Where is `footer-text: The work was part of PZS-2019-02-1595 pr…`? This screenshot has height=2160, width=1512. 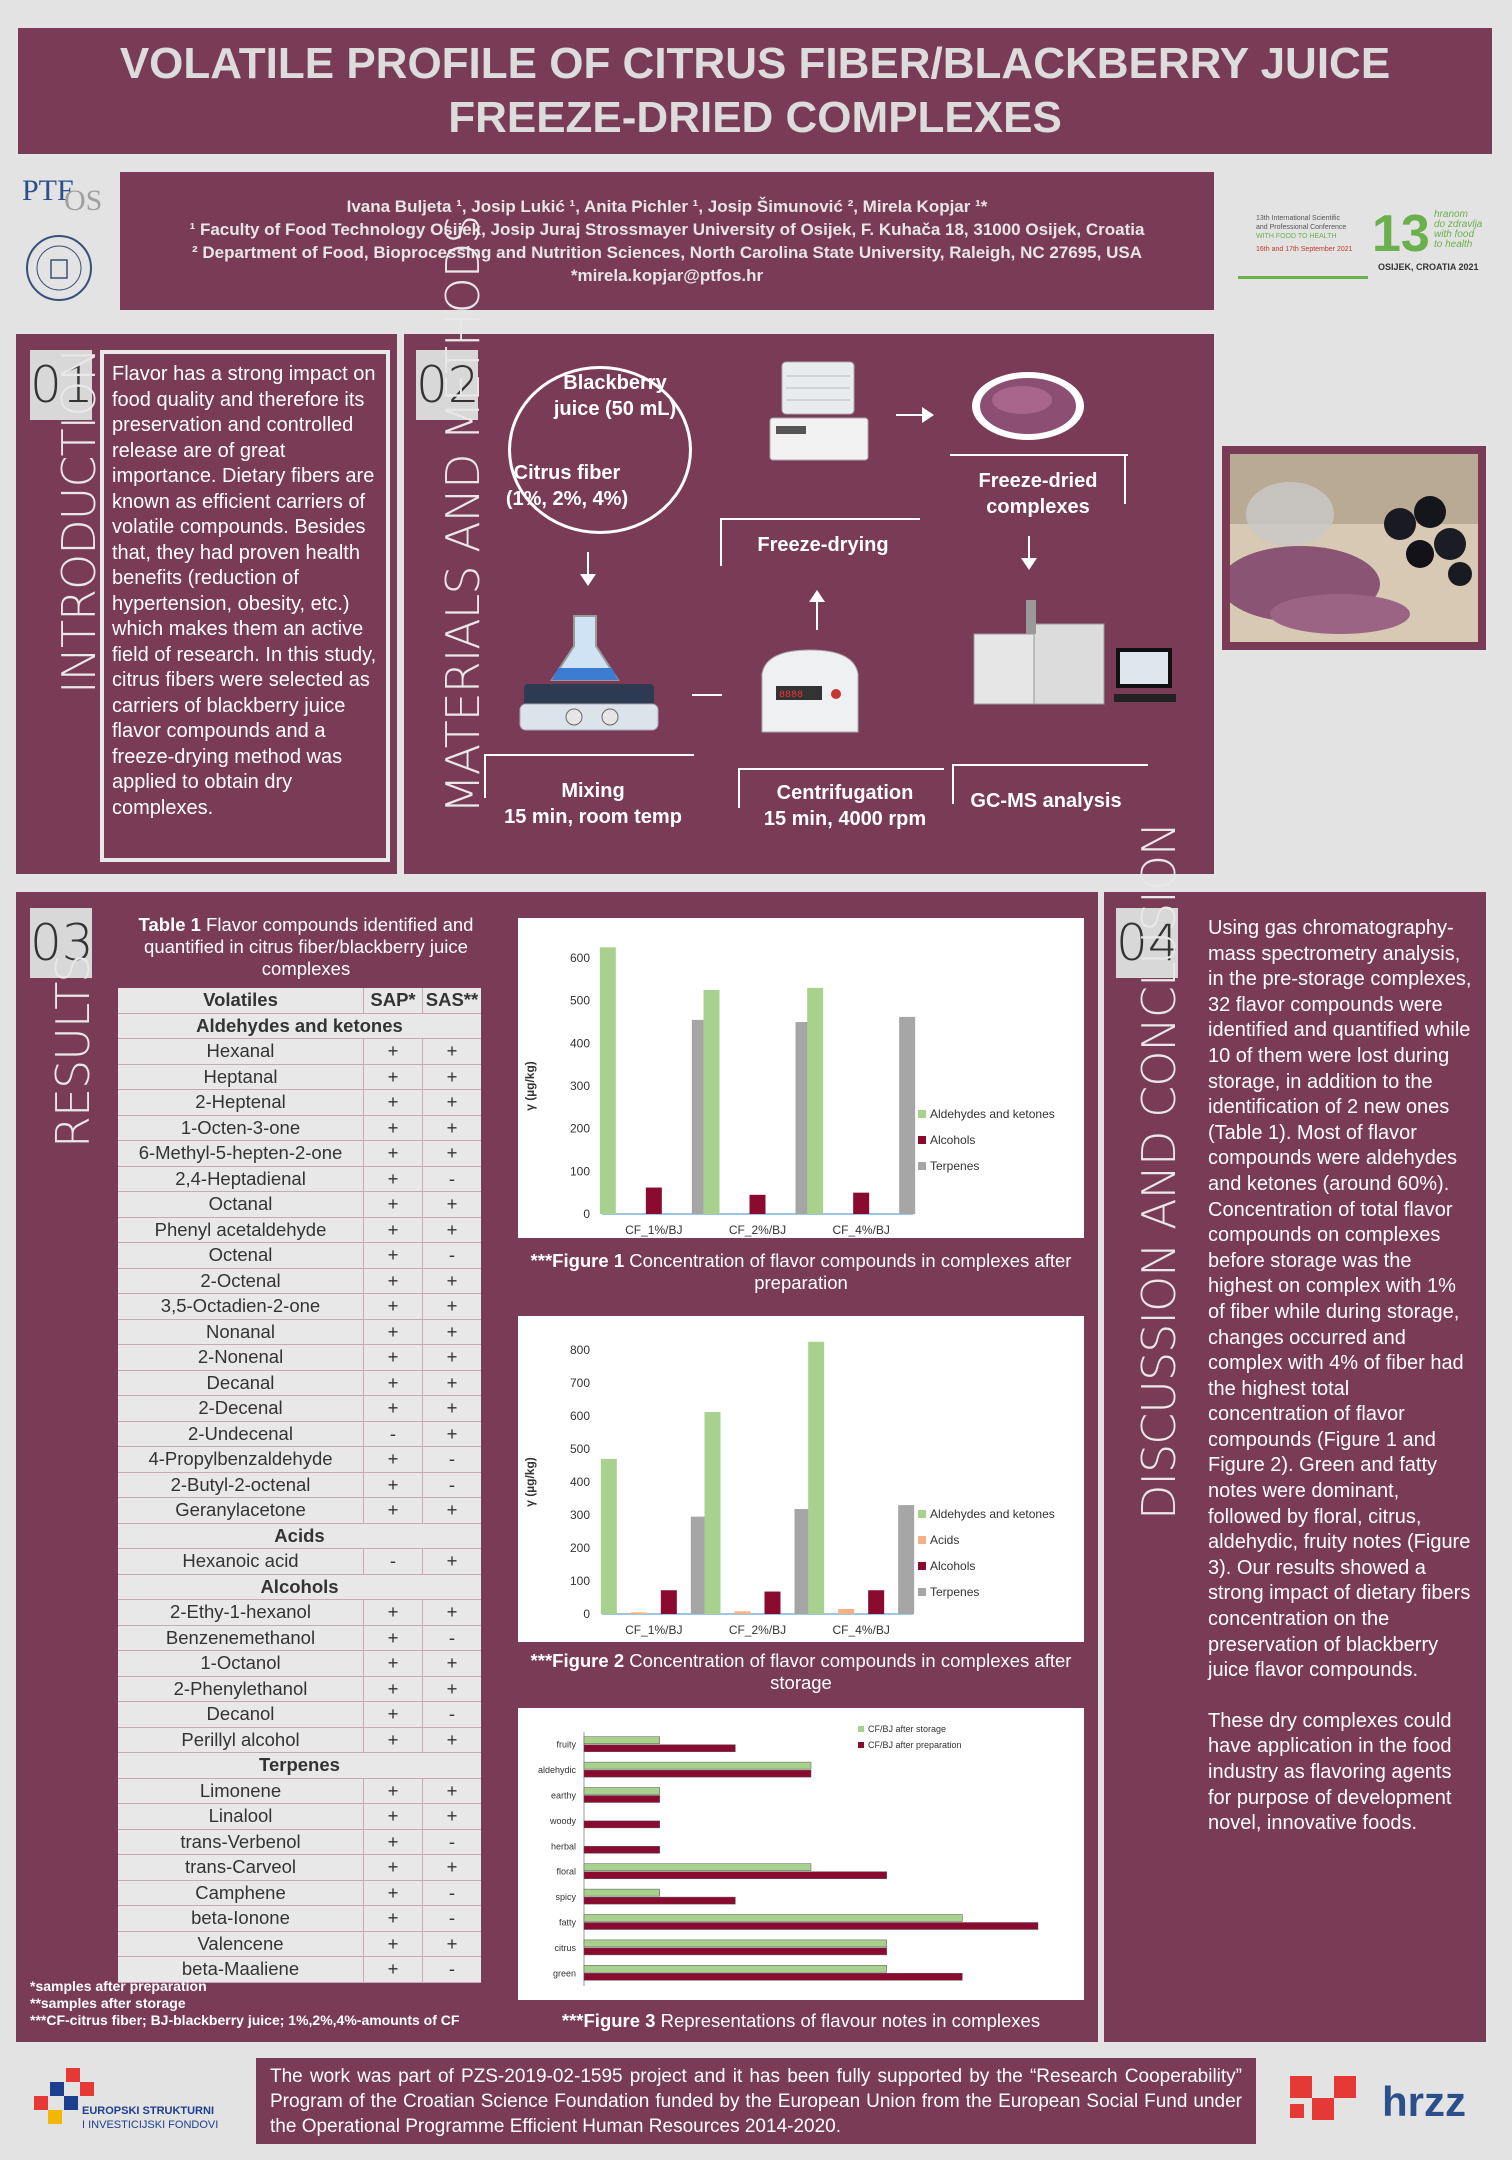
footer-text: The work was part of PZS-2019-02-1595 pr… is located at coordinates (756, 2101).